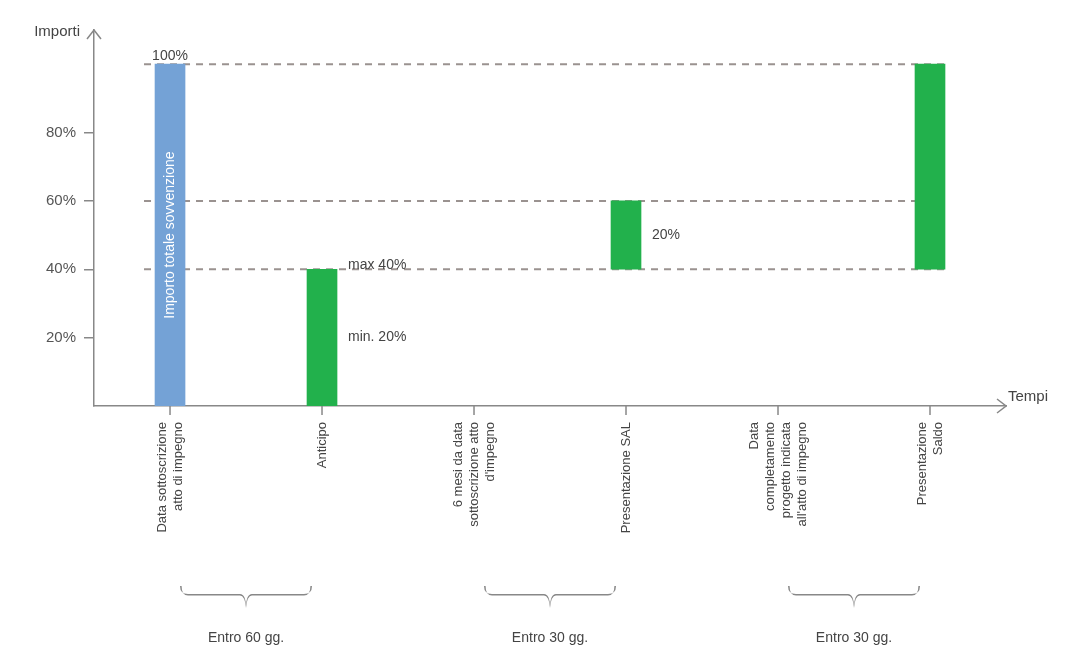 This screenshot has height=670, width=1084. What do you see at coordinates (777, 474) in the screenshot?
I see `x-tick-label: Data completamento progetto indicata all'atto di impegno` at bounding box center [777, 474].